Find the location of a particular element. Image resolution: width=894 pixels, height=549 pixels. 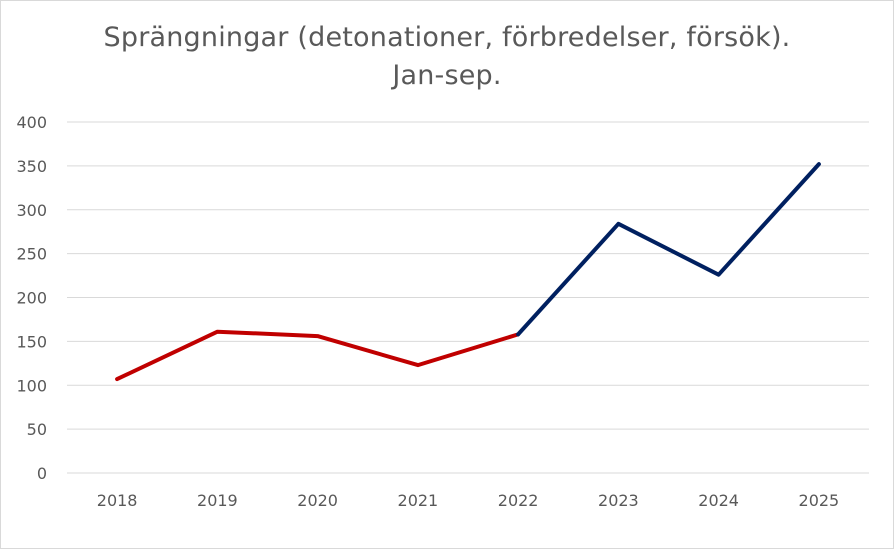

y-tick-label: 100 is located at coordinates (31, 385).